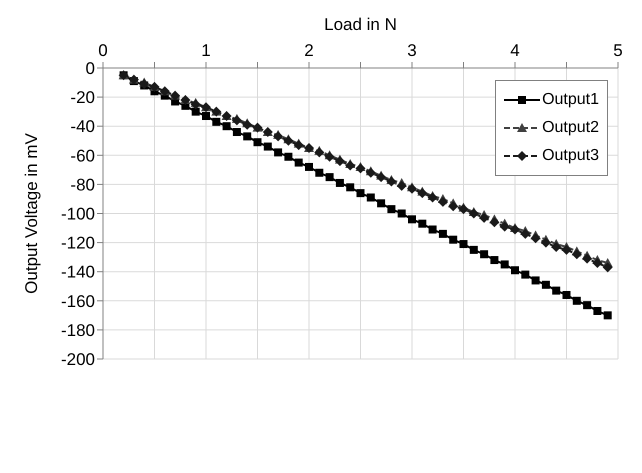 The image size is (642, 473). I want to click on y-tick-label: 0, so click(90, 68).